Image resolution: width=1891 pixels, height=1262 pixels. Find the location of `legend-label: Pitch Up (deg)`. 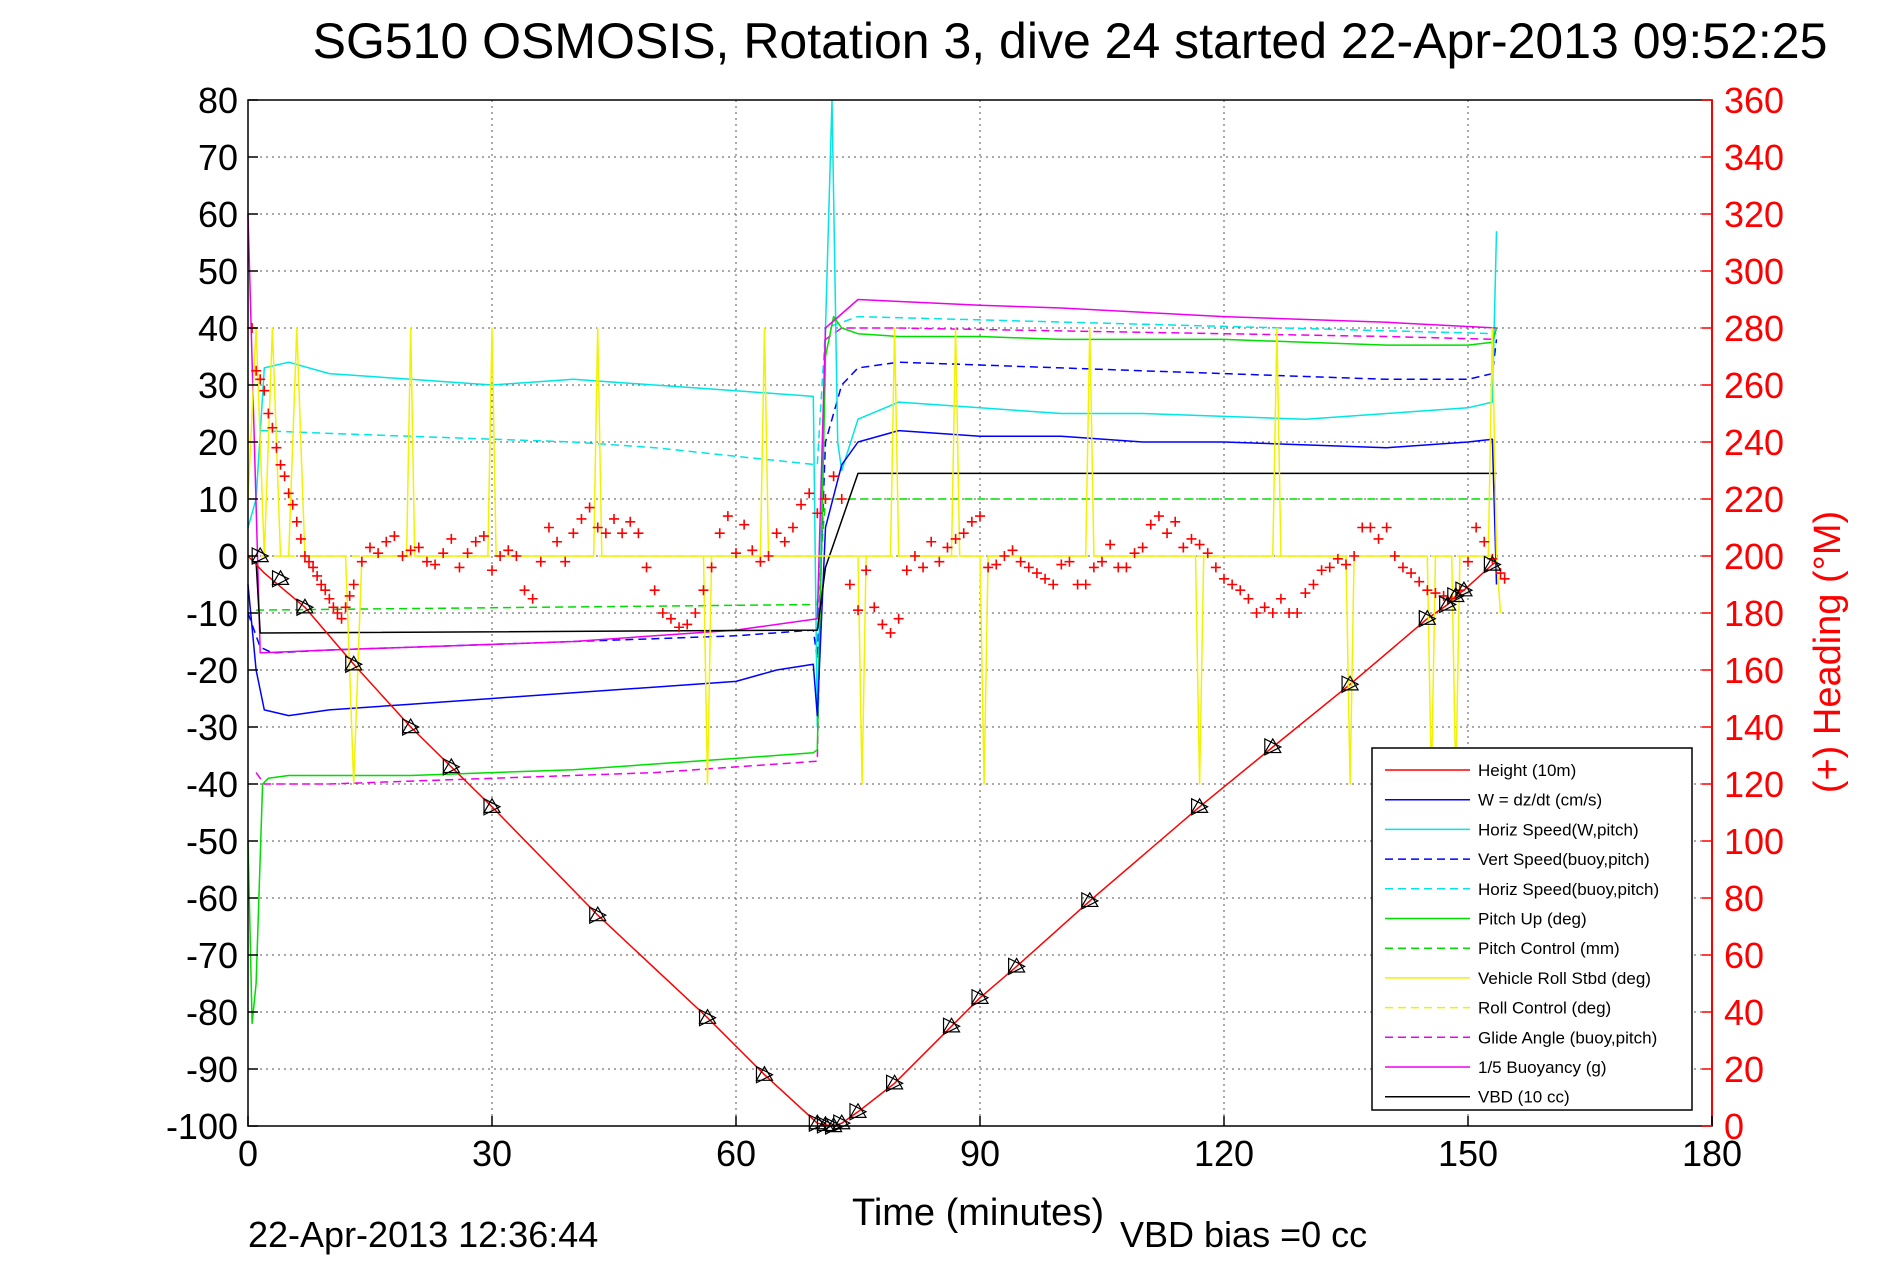

legend-label: Pitch Up (deg) is located at coordinates (1532, 919).